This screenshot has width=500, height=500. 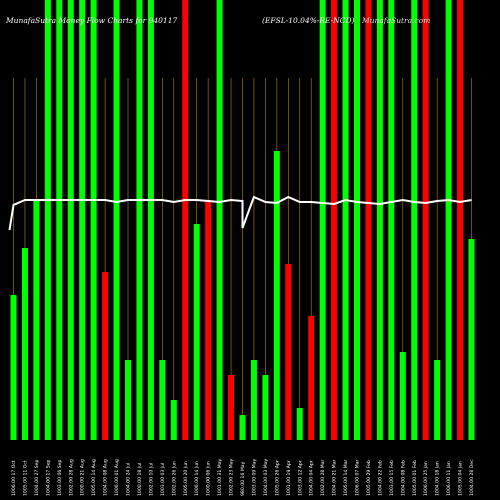 What do you see at coordinates (25, 478) in the screenshot?
I see `x-tick-label: 1005.00 11 Oct` at bounding box center [25, 478].